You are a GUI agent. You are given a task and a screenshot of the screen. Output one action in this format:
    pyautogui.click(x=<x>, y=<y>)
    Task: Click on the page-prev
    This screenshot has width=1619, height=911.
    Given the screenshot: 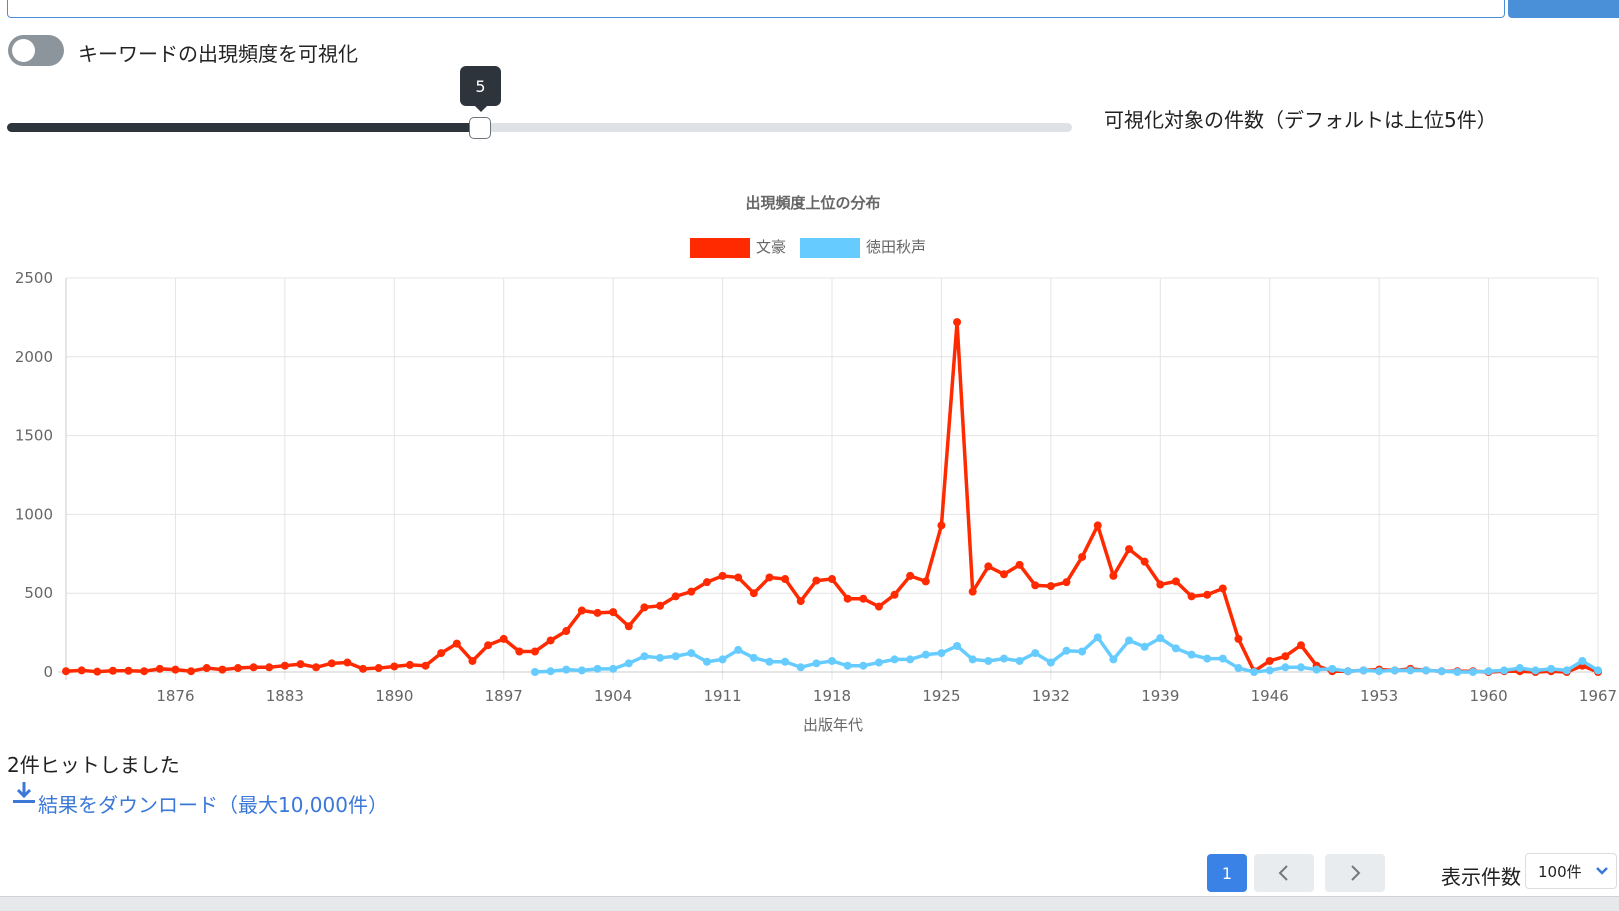 What is the action you would take?
    pyautogui.click(x=1284, y=873)
    